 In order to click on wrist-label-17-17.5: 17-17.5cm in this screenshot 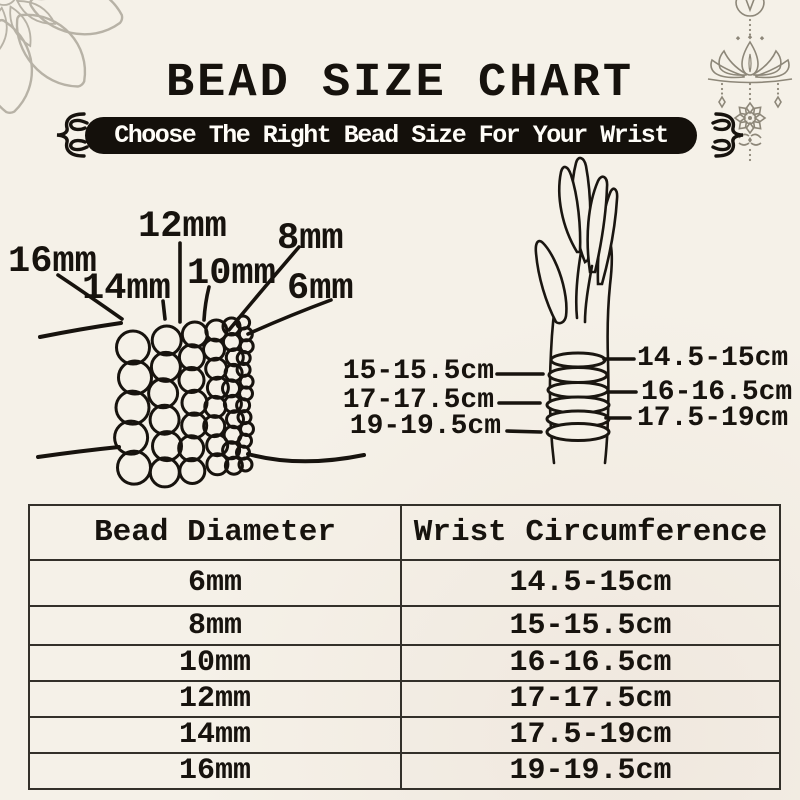, I will do `click(418, 400)`.